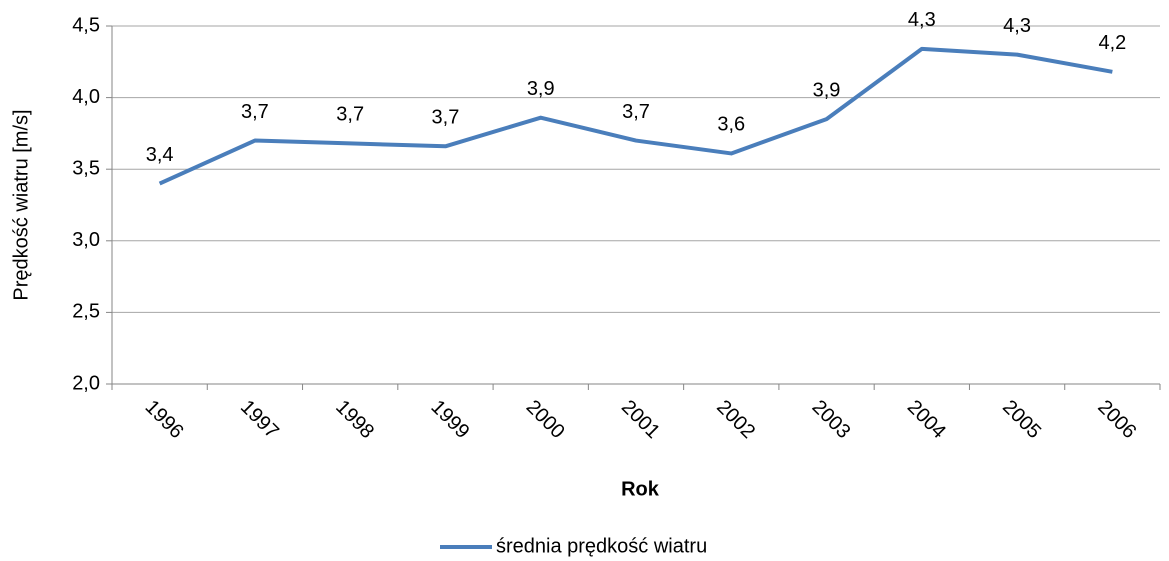  What do you see at coordinates (86, 97) in the screenshot?
I see `y-tick-label: 4,0` at bounding box center [86, 97].